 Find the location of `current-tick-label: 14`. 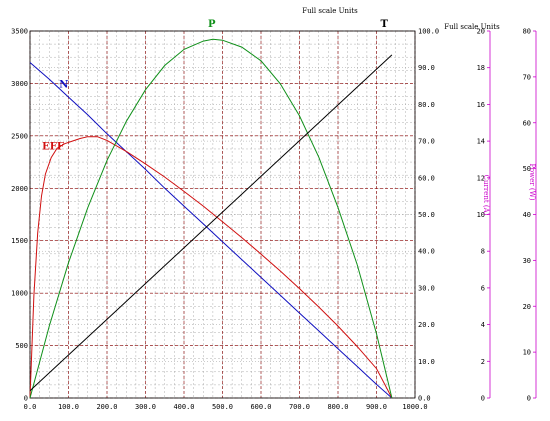

current-tick-label: 14 is located at coordinates (481, 142).